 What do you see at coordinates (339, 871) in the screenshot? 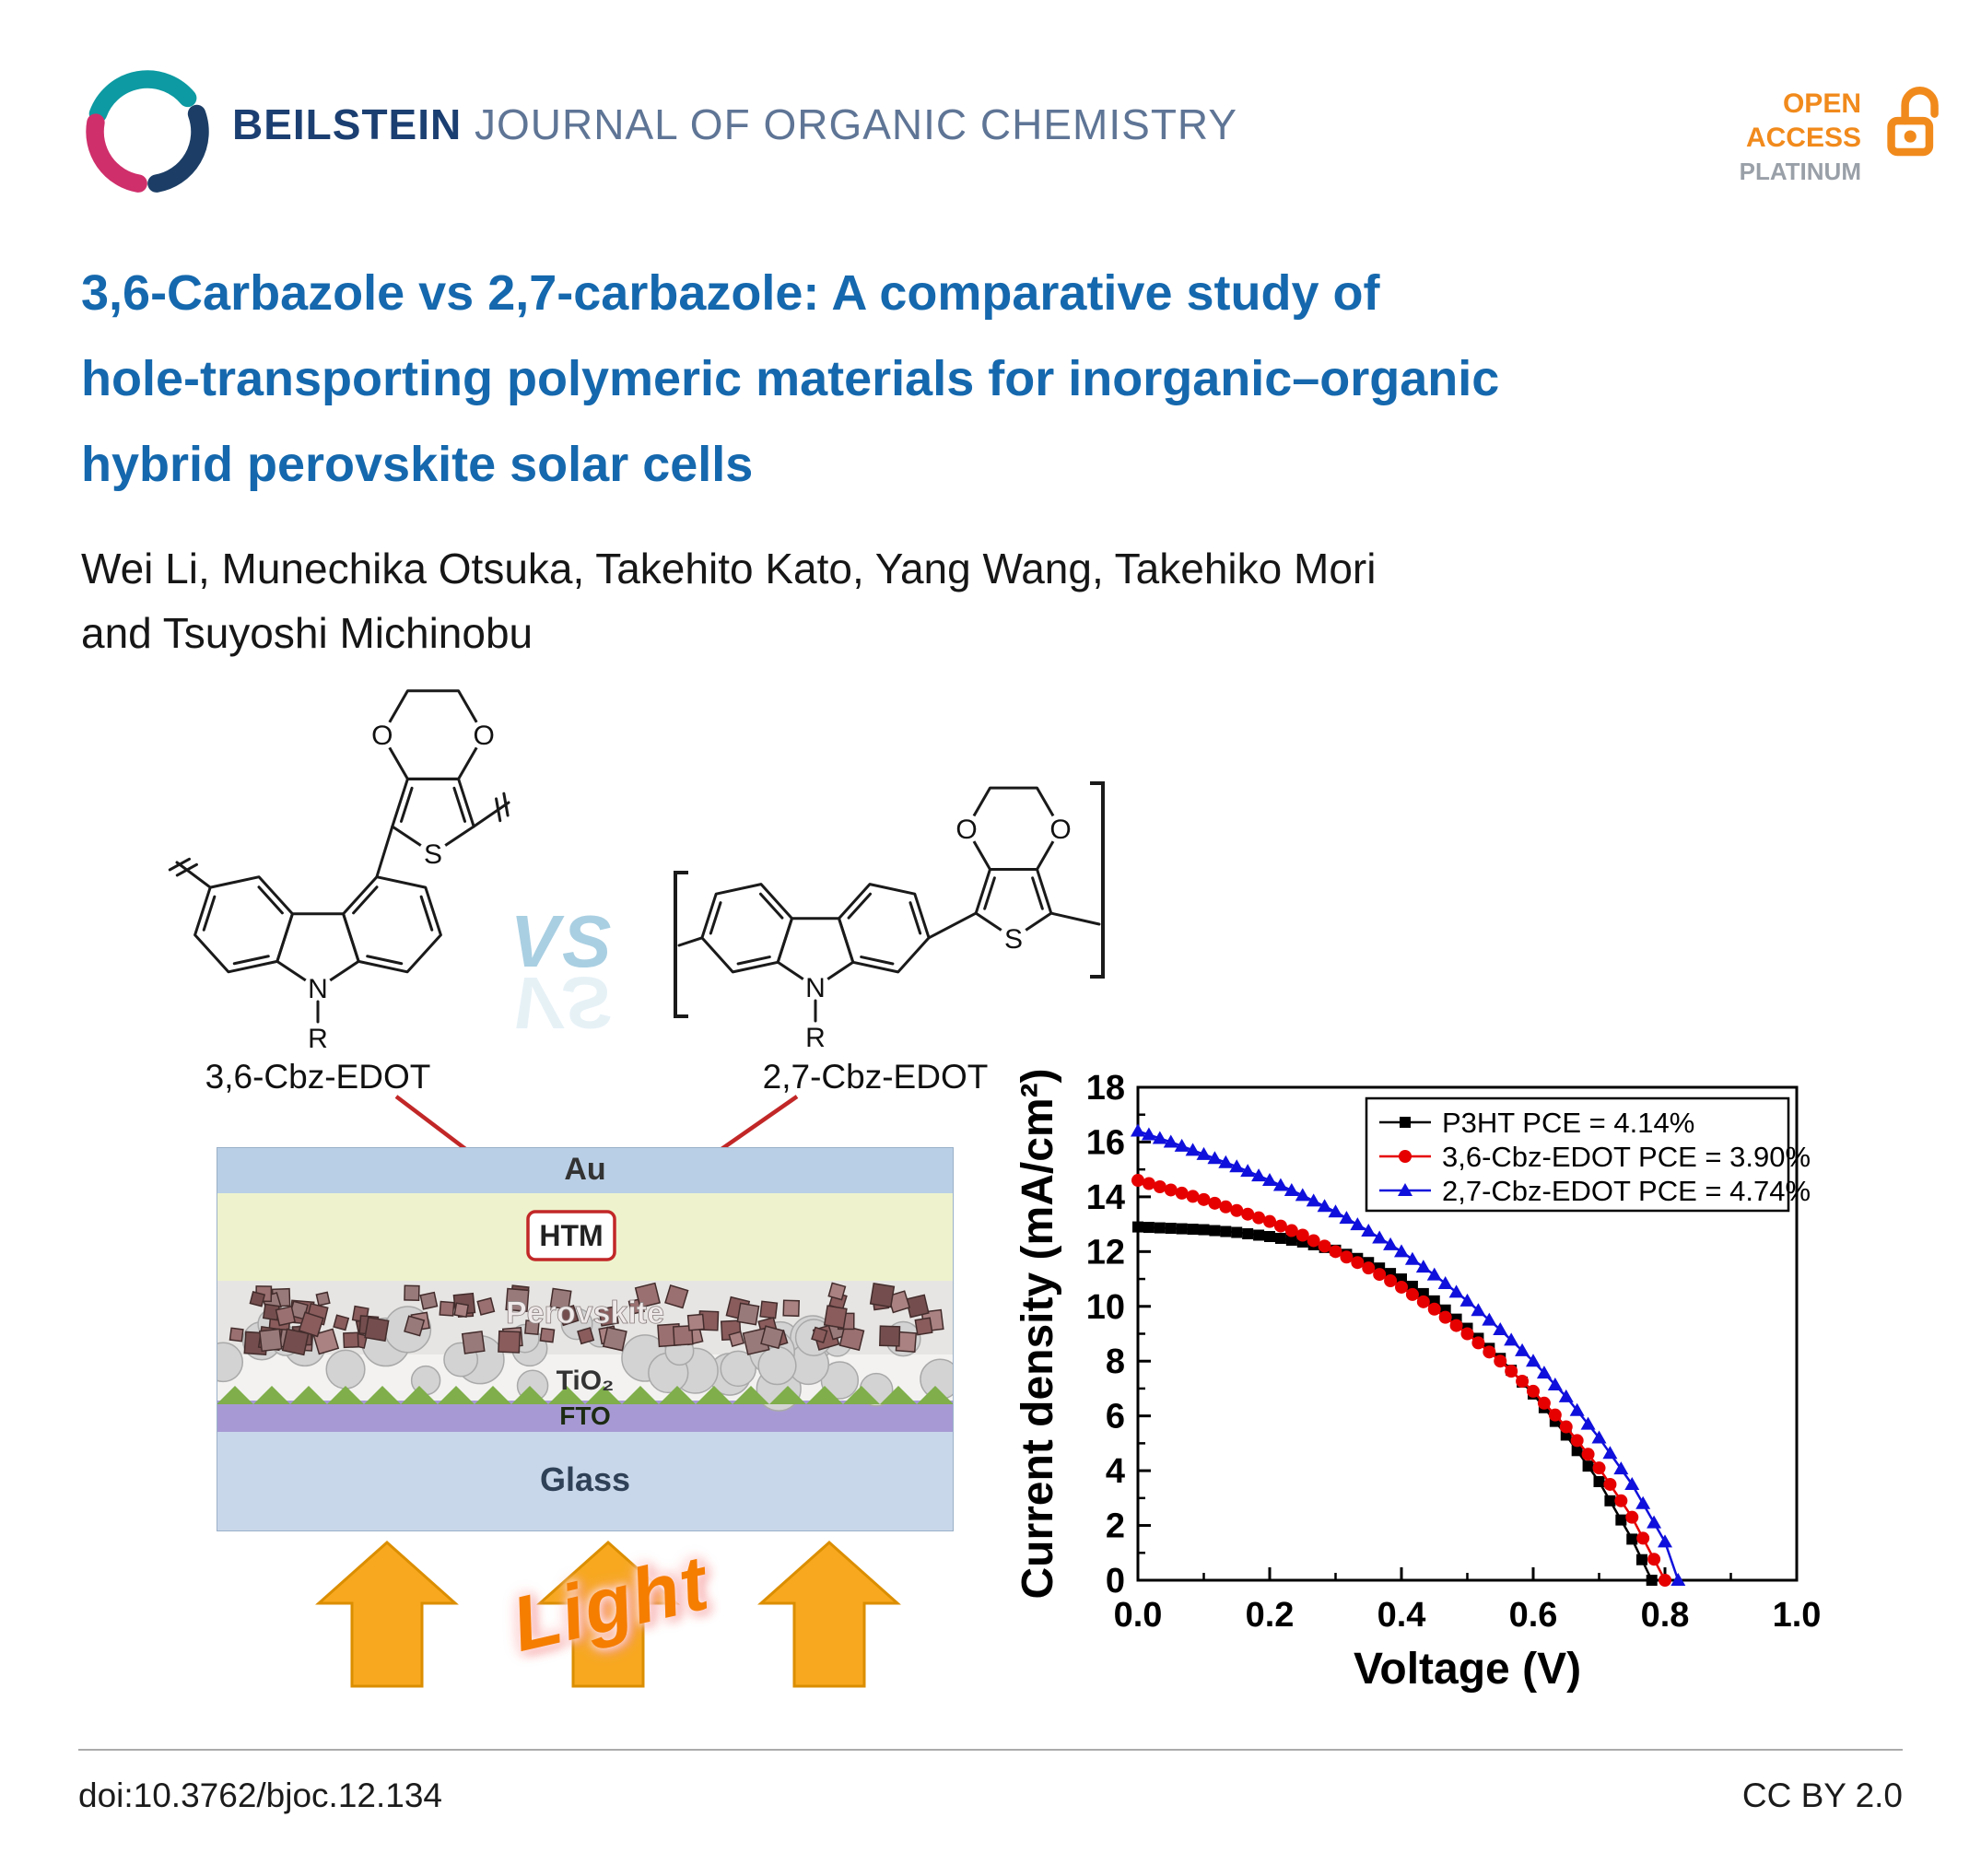
I see `structure-36-cbz-edot: NR S O O` at bounding box center [339, 871].